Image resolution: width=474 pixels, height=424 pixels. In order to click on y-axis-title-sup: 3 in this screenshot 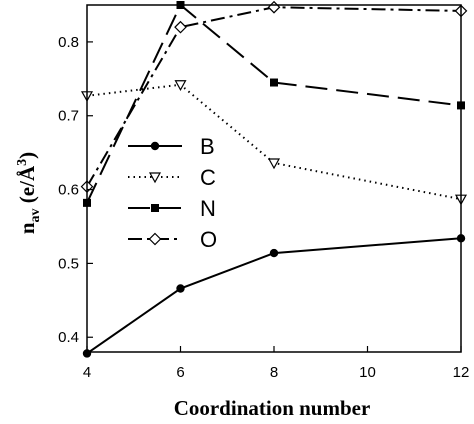, I will do `click(22, 162)`.